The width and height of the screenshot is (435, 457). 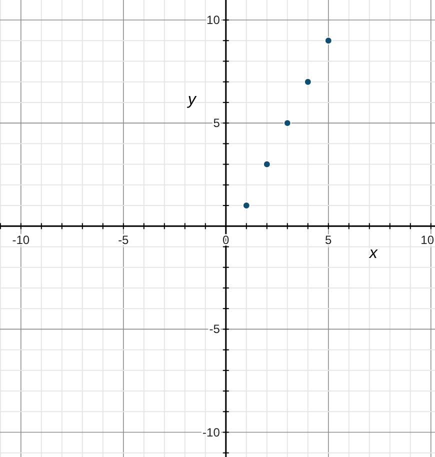 What do you see at coordinates (211, 432) in the screenshot?
I see `y-tick-label: -10` at bounding box center [211, 432].